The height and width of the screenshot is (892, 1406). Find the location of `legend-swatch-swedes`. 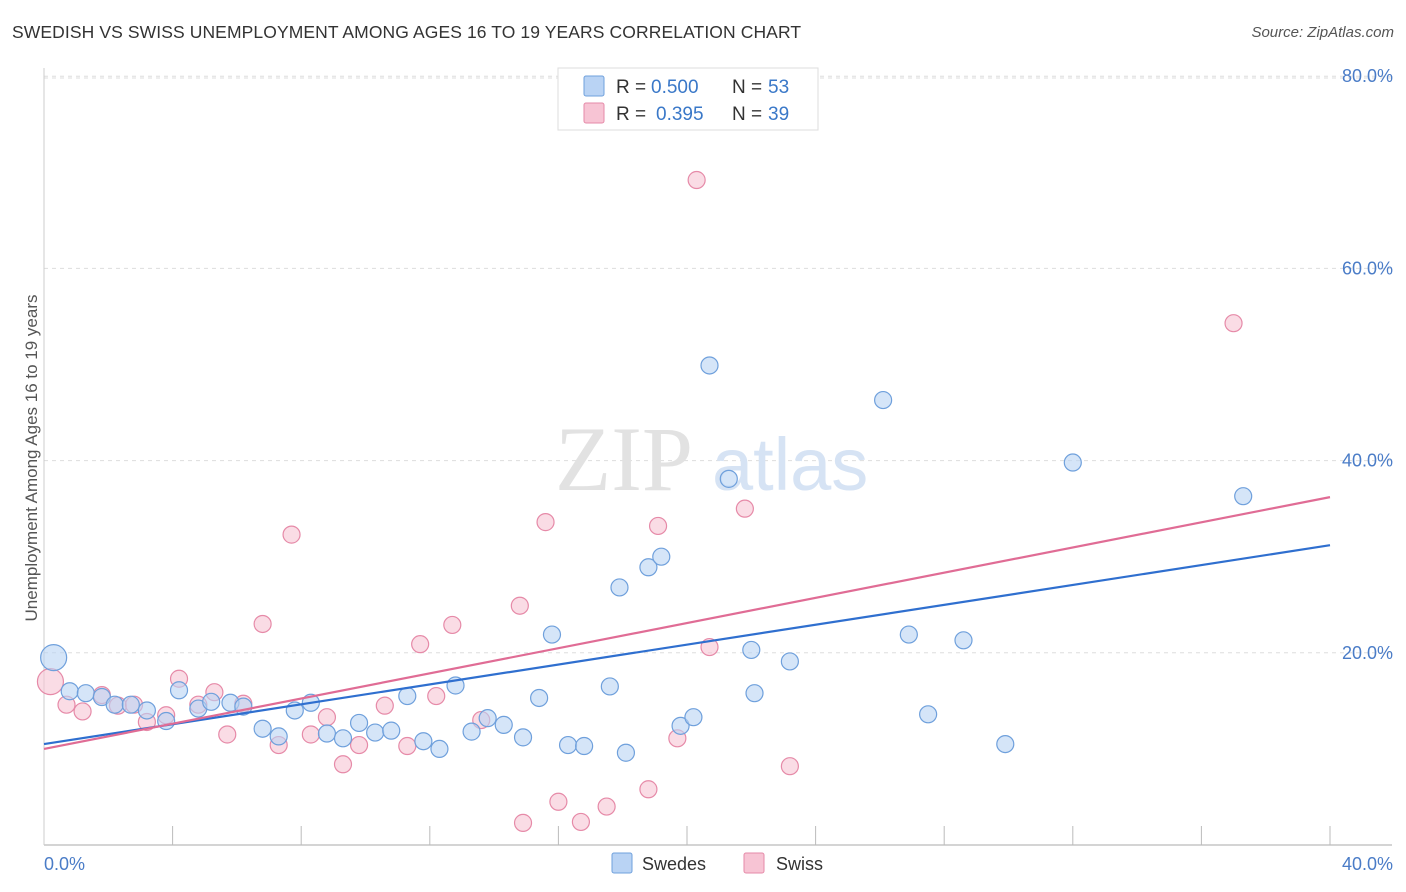

legend-swatch-swedes is located at coordinates (594, 86).